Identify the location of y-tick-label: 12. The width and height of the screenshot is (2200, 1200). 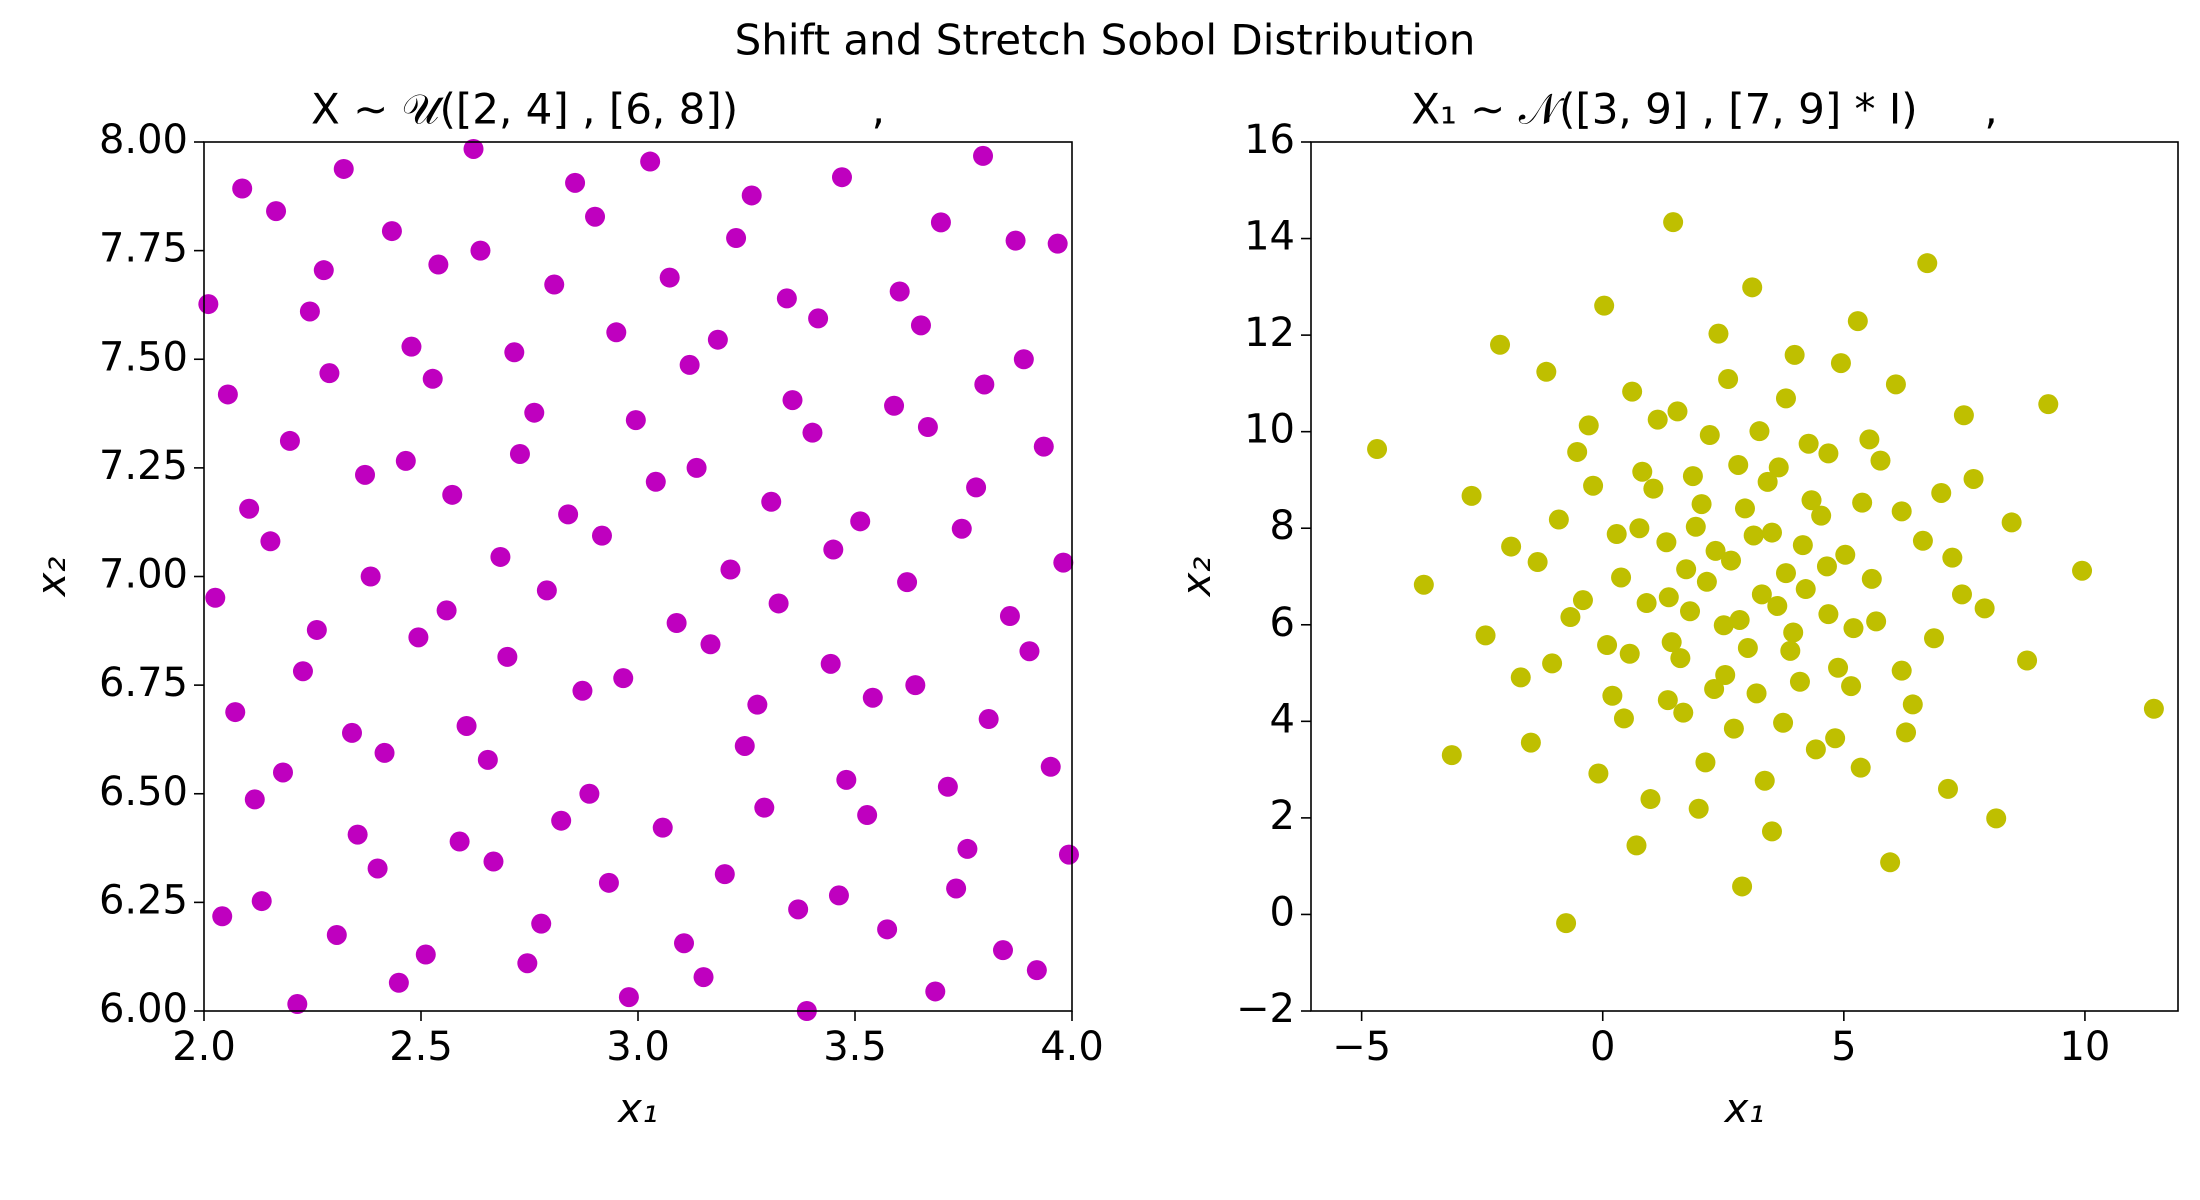
(1269, 333).